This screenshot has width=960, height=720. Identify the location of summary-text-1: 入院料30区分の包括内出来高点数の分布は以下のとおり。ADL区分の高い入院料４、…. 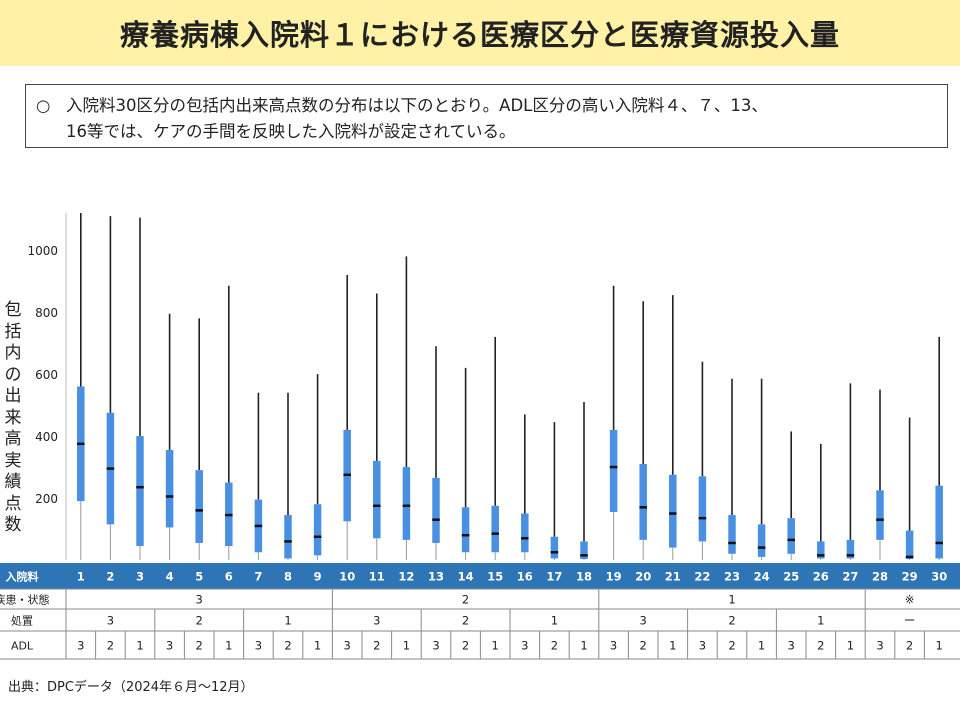
(417, 105).